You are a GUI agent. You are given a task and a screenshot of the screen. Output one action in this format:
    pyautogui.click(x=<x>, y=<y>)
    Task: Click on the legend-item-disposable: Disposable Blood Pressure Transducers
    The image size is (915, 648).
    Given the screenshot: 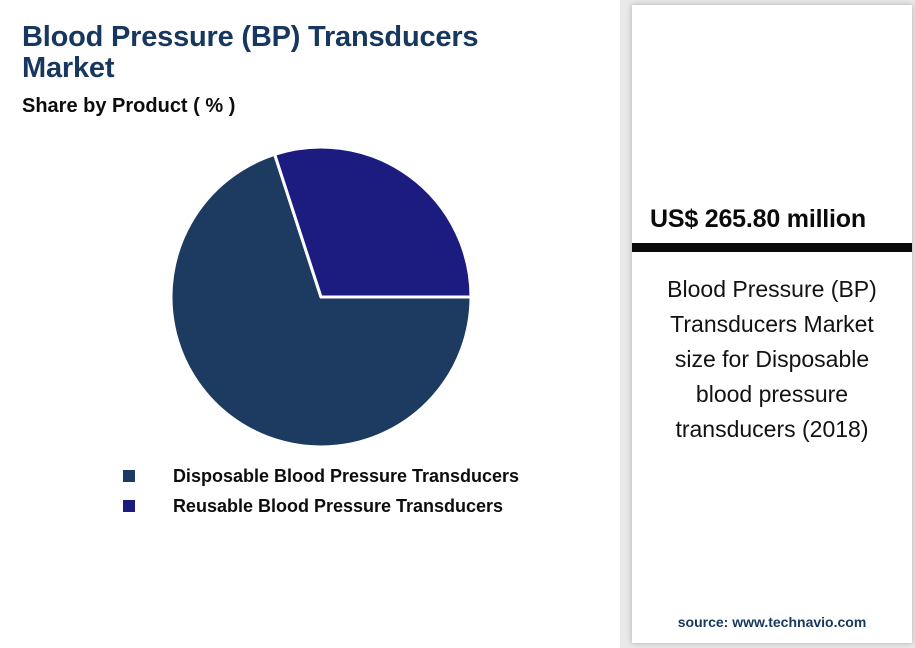 What is the action you would take?
    pyautogui.click(x=321, y=476)
    